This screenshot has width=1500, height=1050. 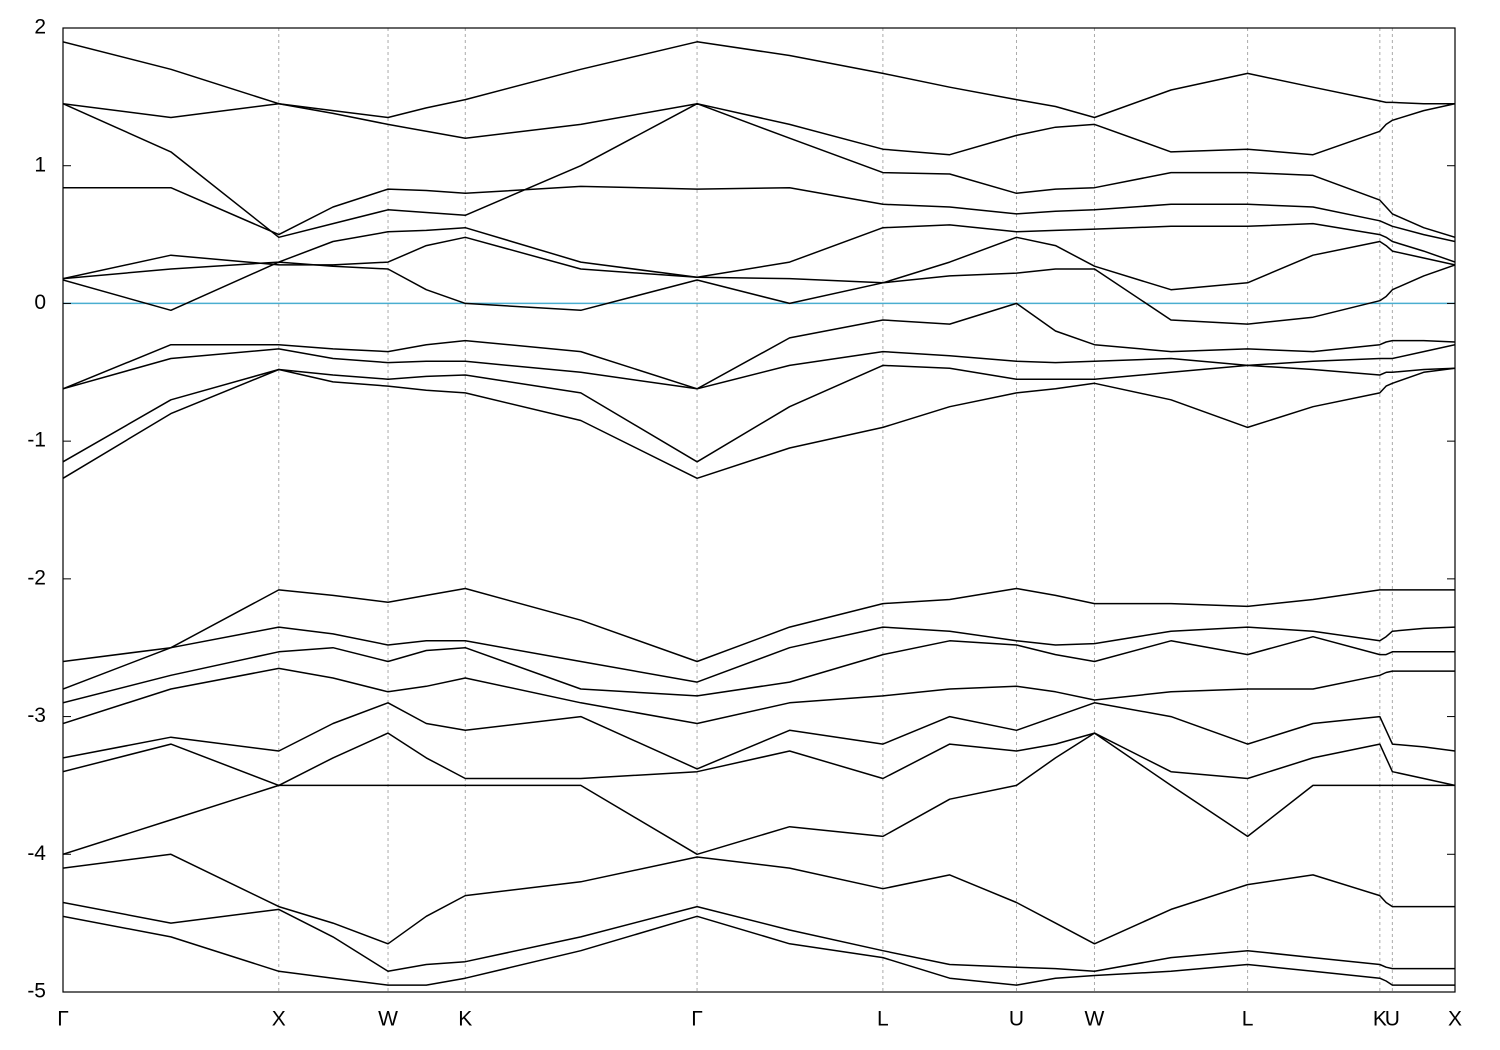 What do you see at coordinates (36, 991) in the screenshot?
I see `y-tick-label: -5` at bounding box center [36, 991].